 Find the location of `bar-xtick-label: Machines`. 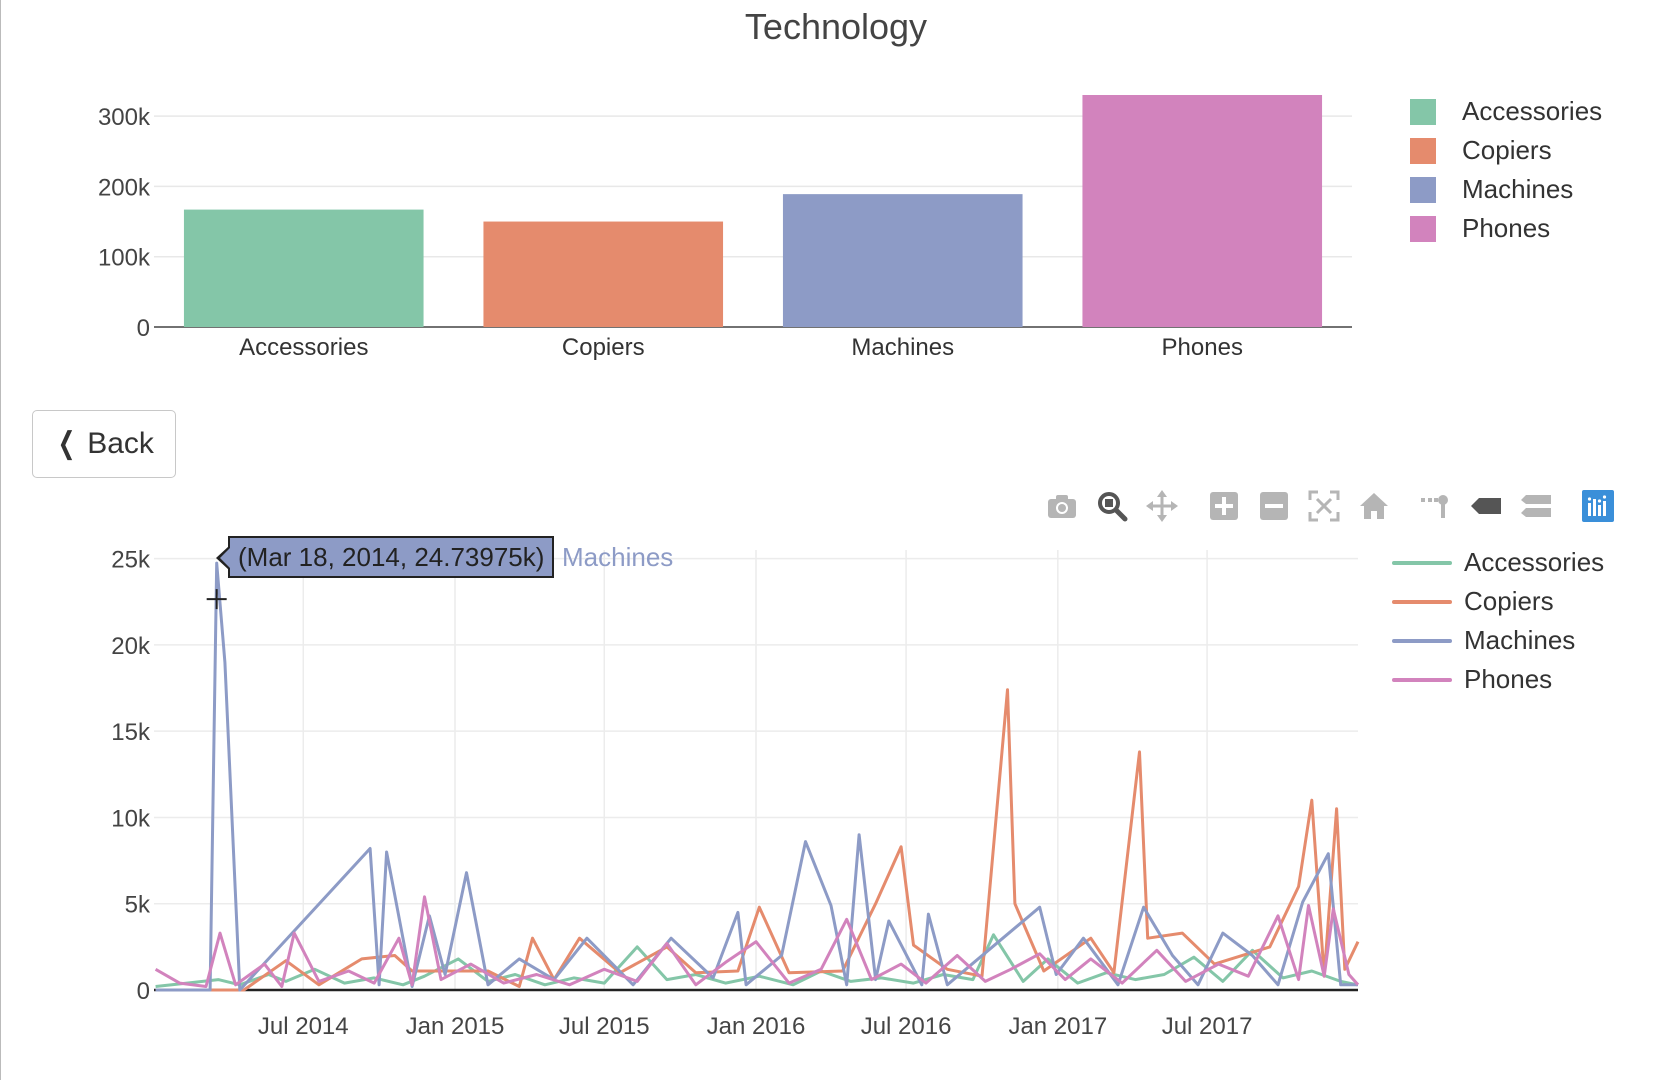

bar-xtick-label: Machines is located at coordinates (902, 347).